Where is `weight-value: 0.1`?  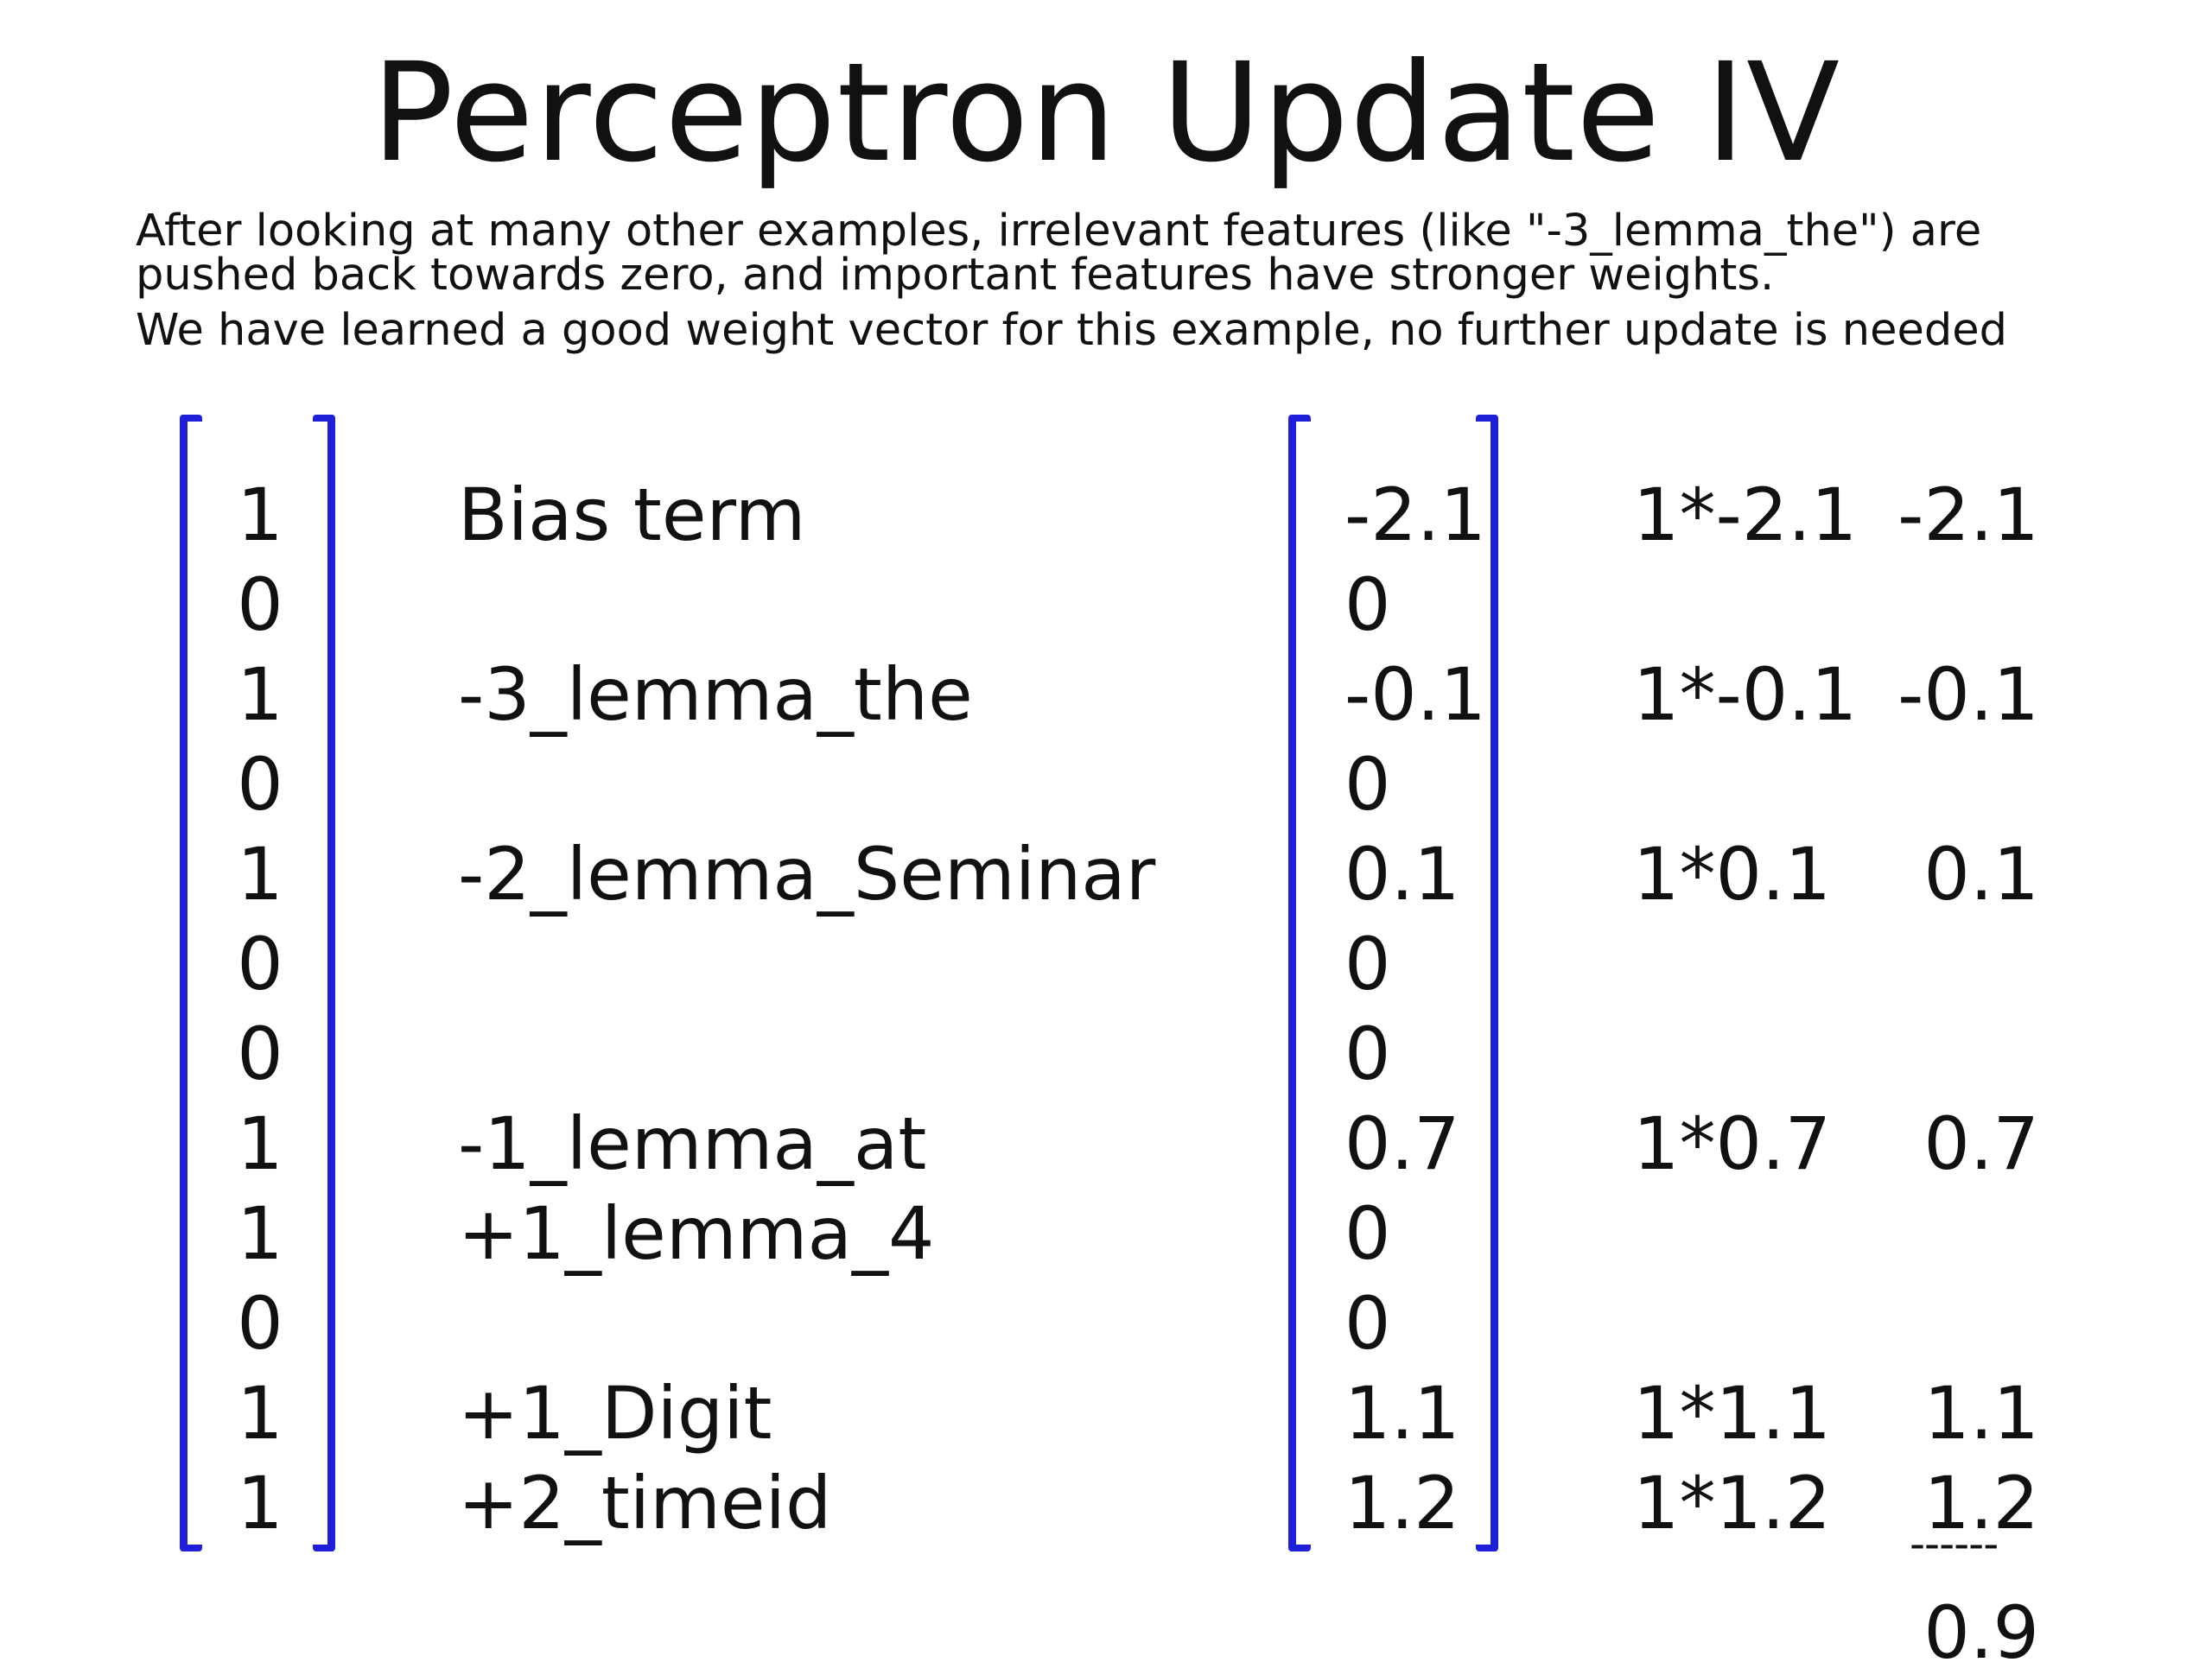
weight-value: 0.1 is located at coordinates (1402, 874).